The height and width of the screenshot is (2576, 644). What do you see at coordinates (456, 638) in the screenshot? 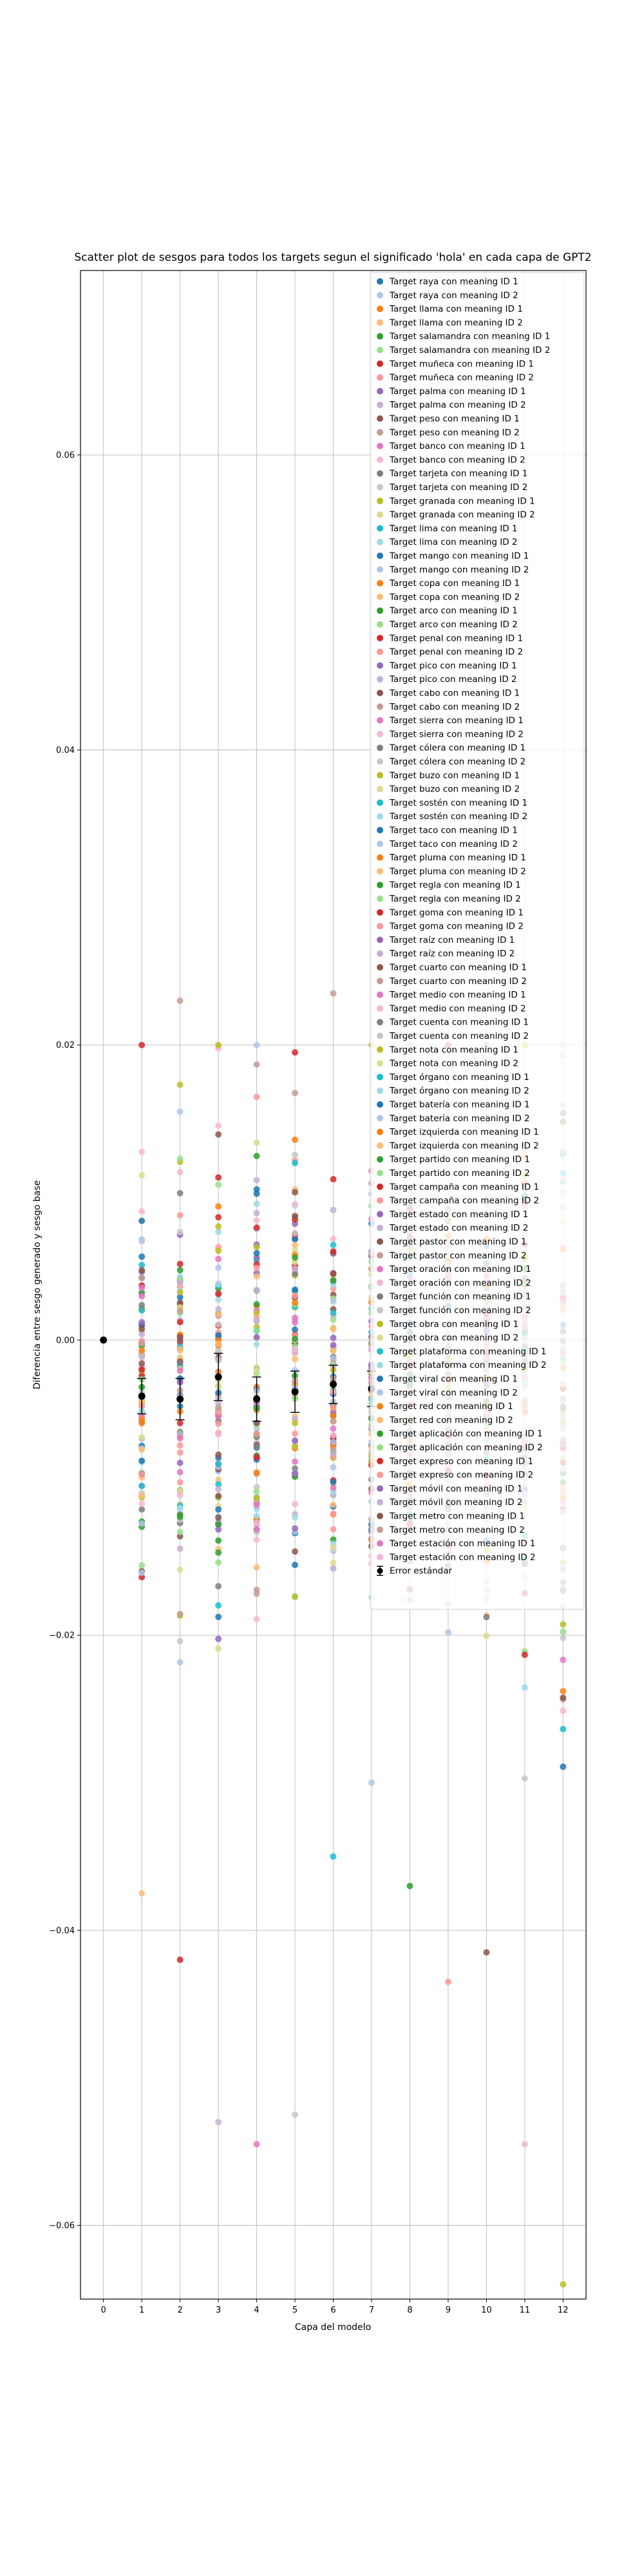
I see `legend-label: Target penal con meaning ID 1` at bounding box center [456, 638].